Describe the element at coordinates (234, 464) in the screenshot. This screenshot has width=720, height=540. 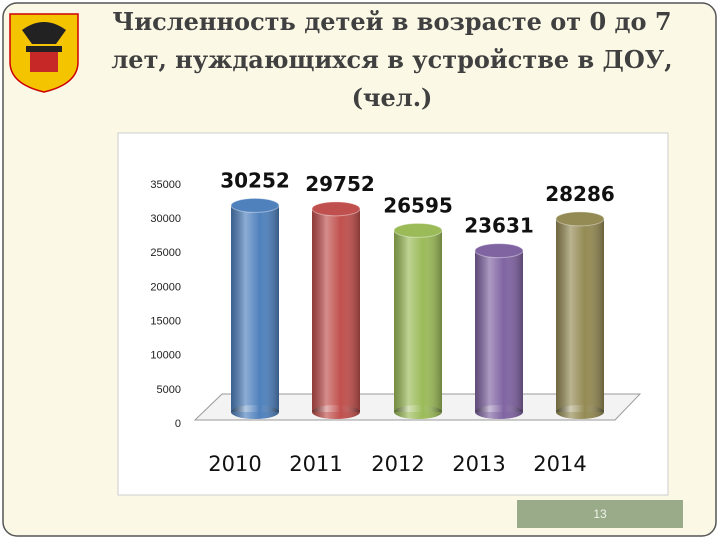
I see `x-tick-label: 2010` at that location.